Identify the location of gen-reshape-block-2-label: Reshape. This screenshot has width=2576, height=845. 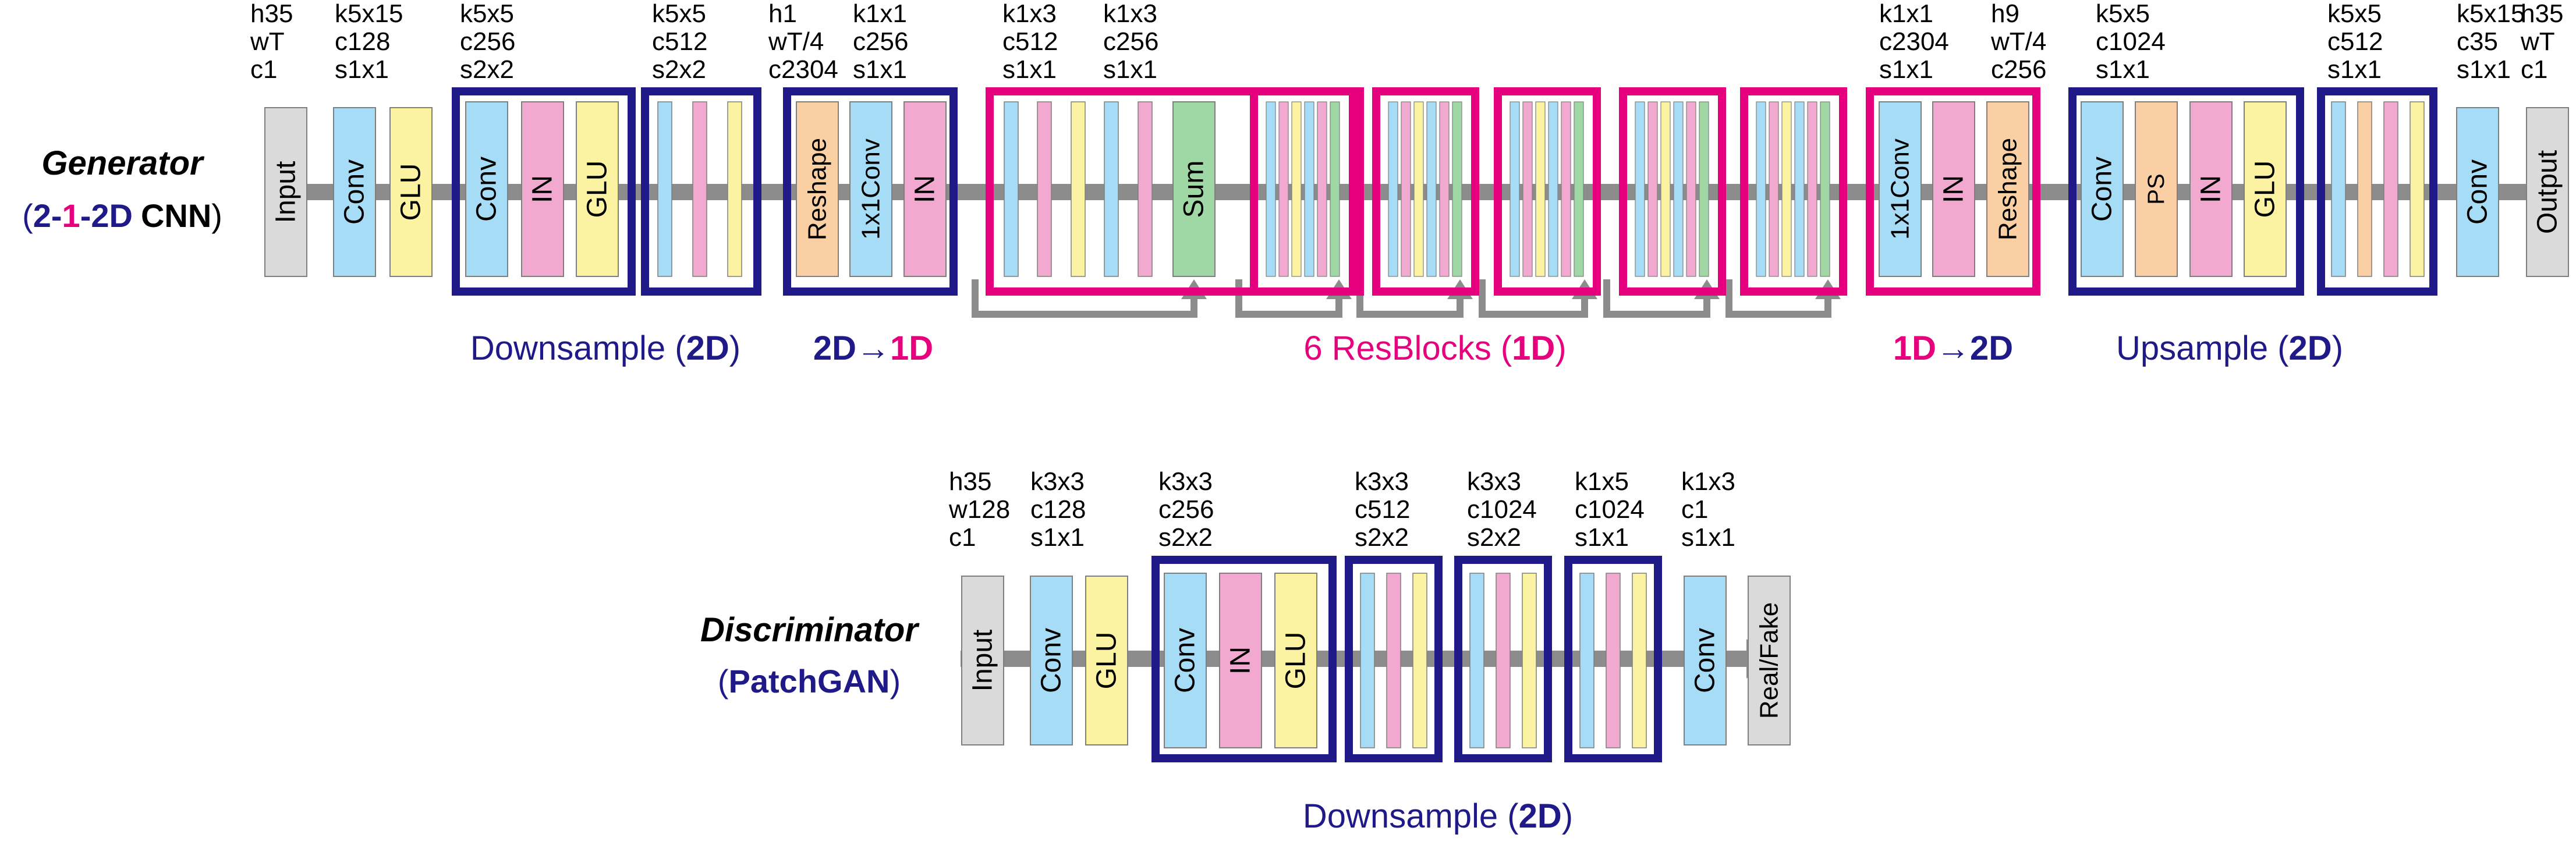
(2008, 189).